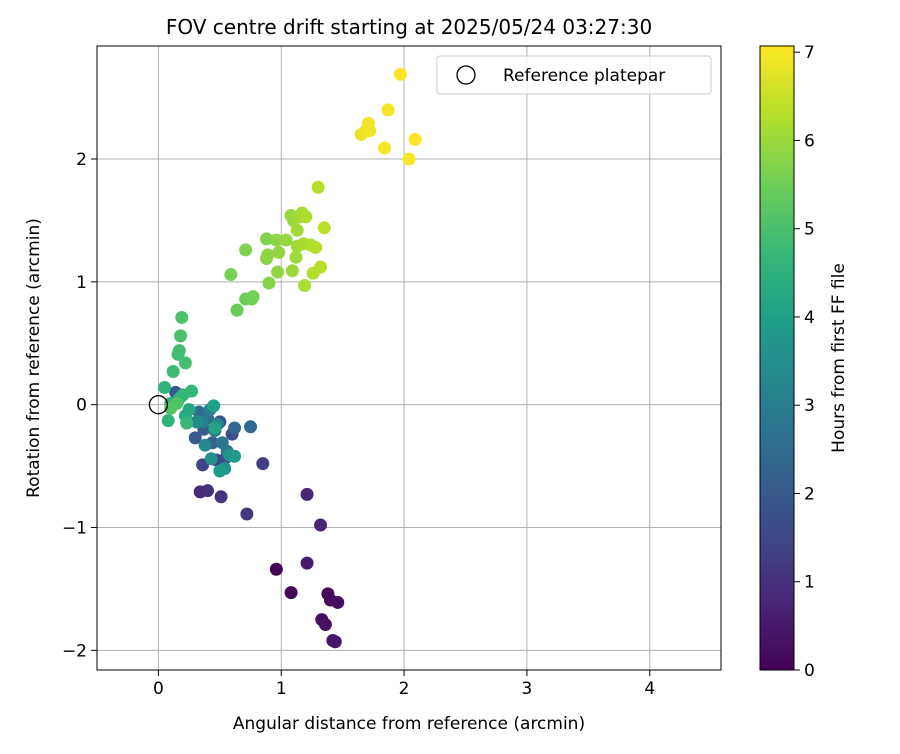  What do you see at coordinates (809, 494) in the screenshot?
I see `colorbar-tick-label: 2` at bounding box center [809, 494].